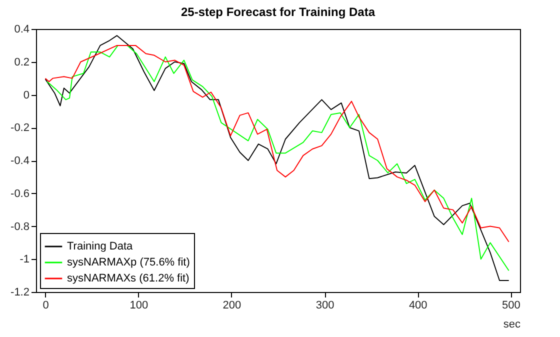  I want to click on x-tick-label: 100, so click(139, 306).